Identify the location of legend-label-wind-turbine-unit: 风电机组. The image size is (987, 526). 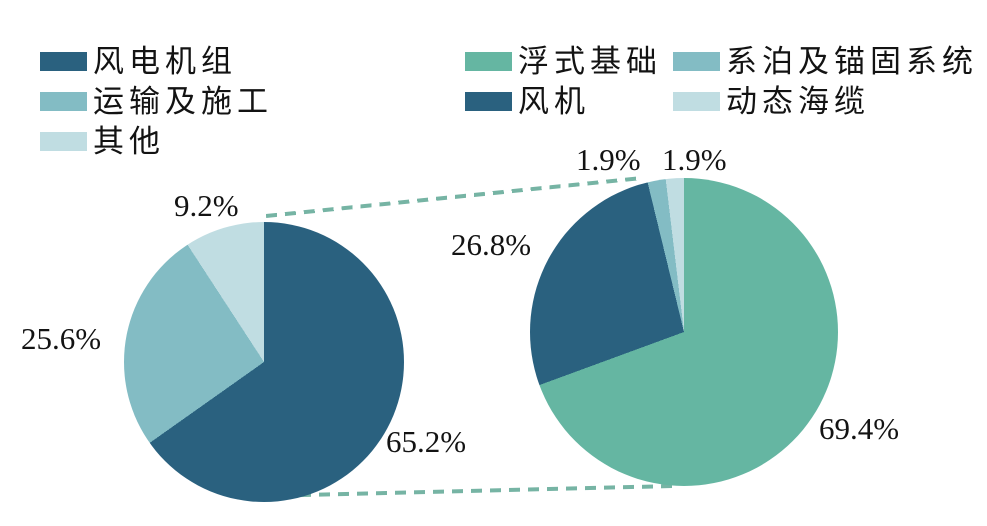
(165, 61).